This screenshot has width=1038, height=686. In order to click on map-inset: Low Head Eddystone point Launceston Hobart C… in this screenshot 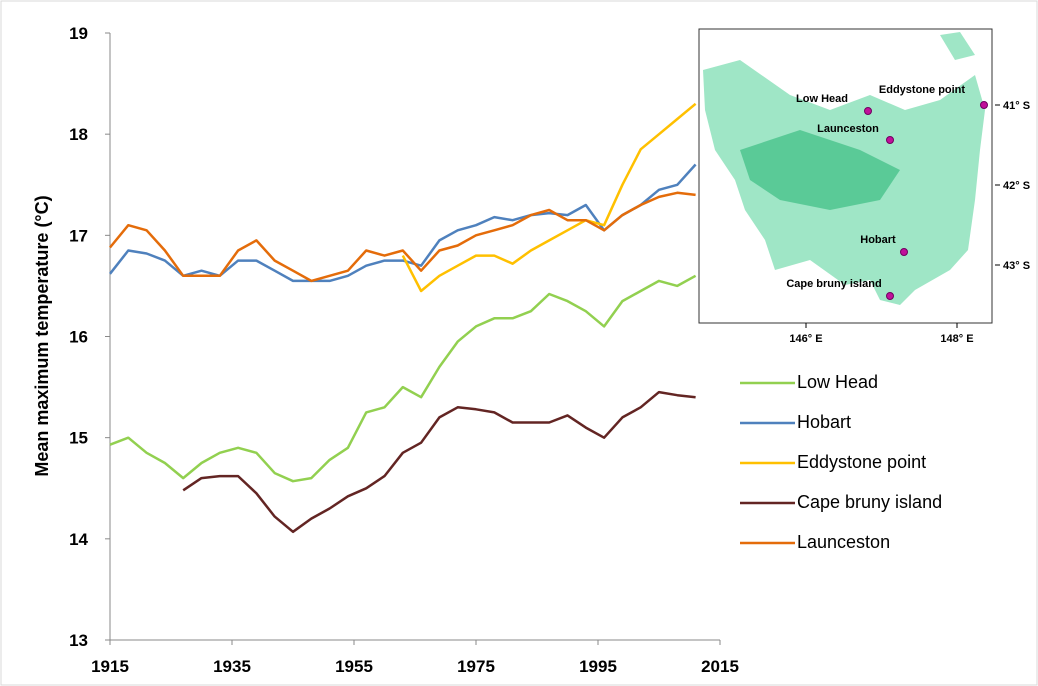, I will do `click(864, 186)`.